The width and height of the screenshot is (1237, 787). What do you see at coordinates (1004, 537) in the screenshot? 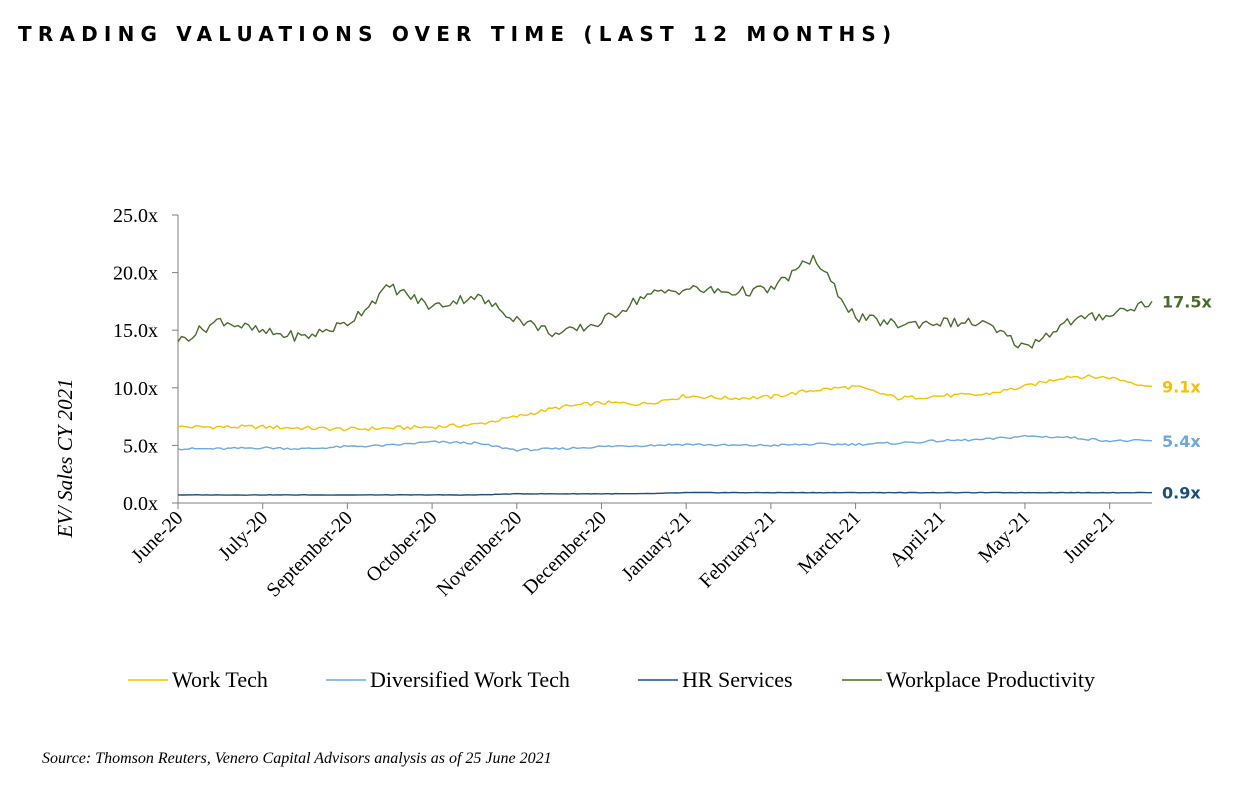
I see `x-tick-label: May-21` at bounding box center [1004, 537].